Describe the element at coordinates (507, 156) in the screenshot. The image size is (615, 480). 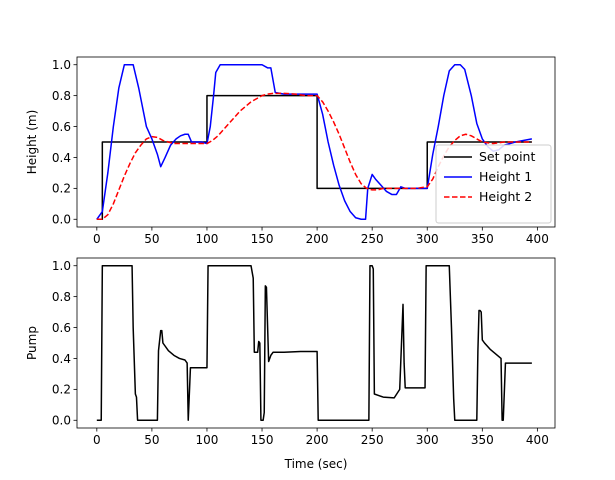
I see `legend-entry-label: Set point` at that location.